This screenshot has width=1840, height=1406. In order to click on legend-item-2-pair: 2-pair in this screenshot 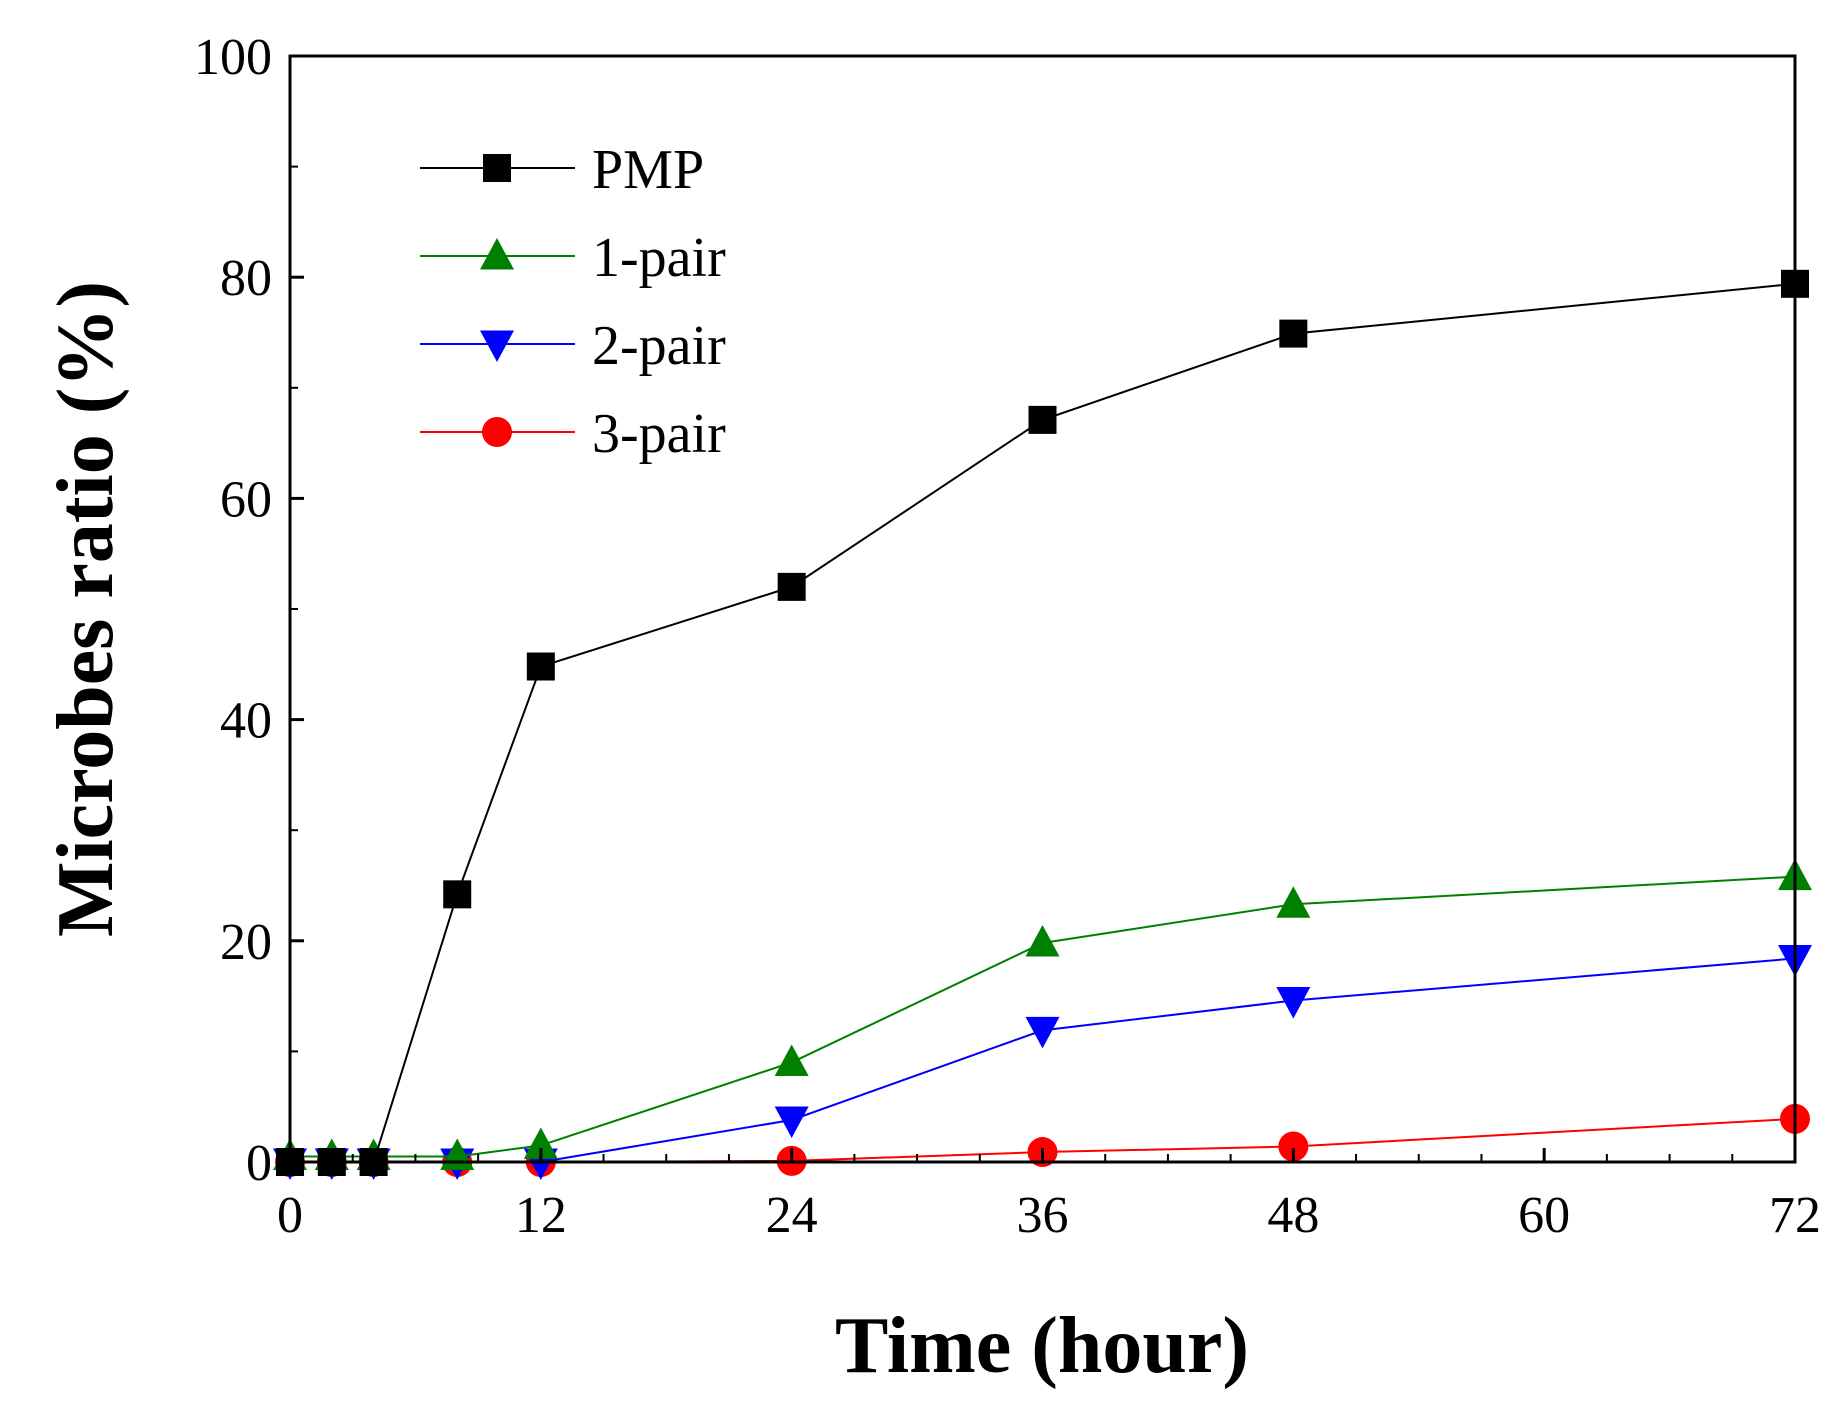, I will do `click(573, 346)`.